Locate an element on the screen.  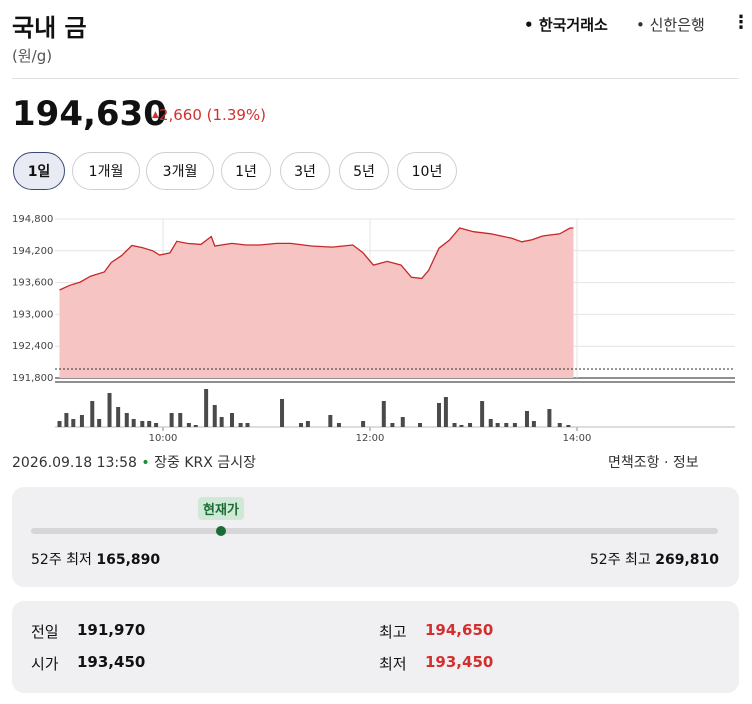
link: 면책조항 is located at coordinates (634, 463).